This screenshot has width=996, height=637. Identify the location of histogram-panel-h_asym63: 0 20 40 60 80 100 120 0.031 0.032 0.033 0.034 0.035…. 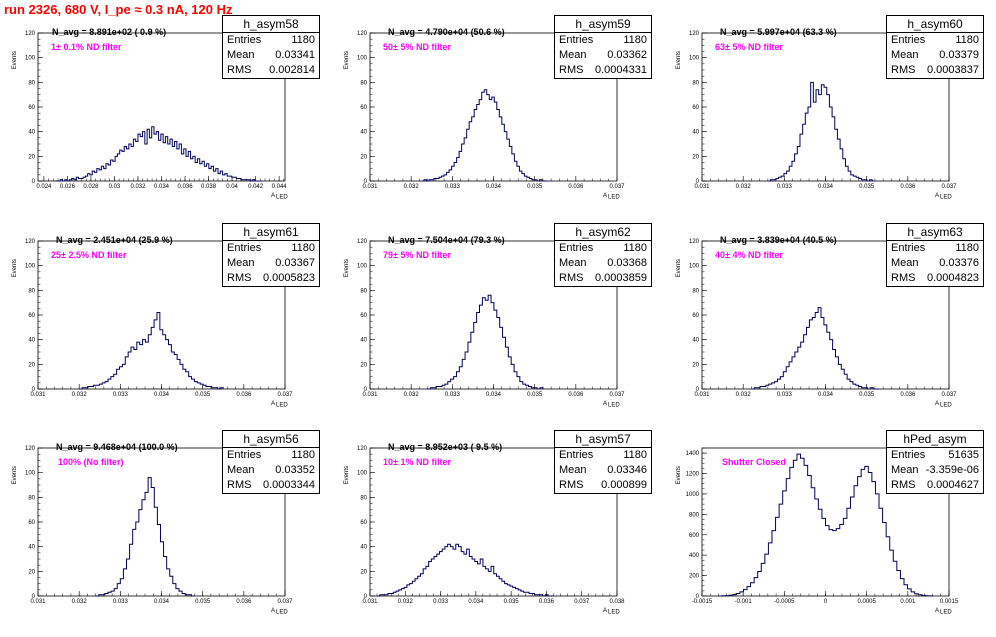
(830, 326).